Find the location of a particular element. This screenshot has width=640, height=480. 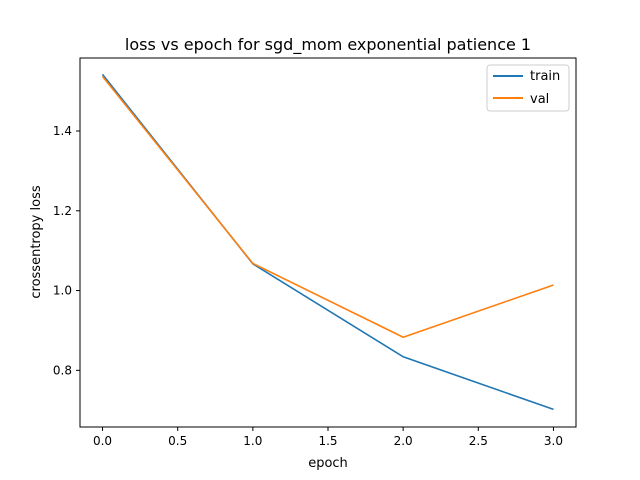

y-tick-label: 1.2 is located at coordinates (62, 211).